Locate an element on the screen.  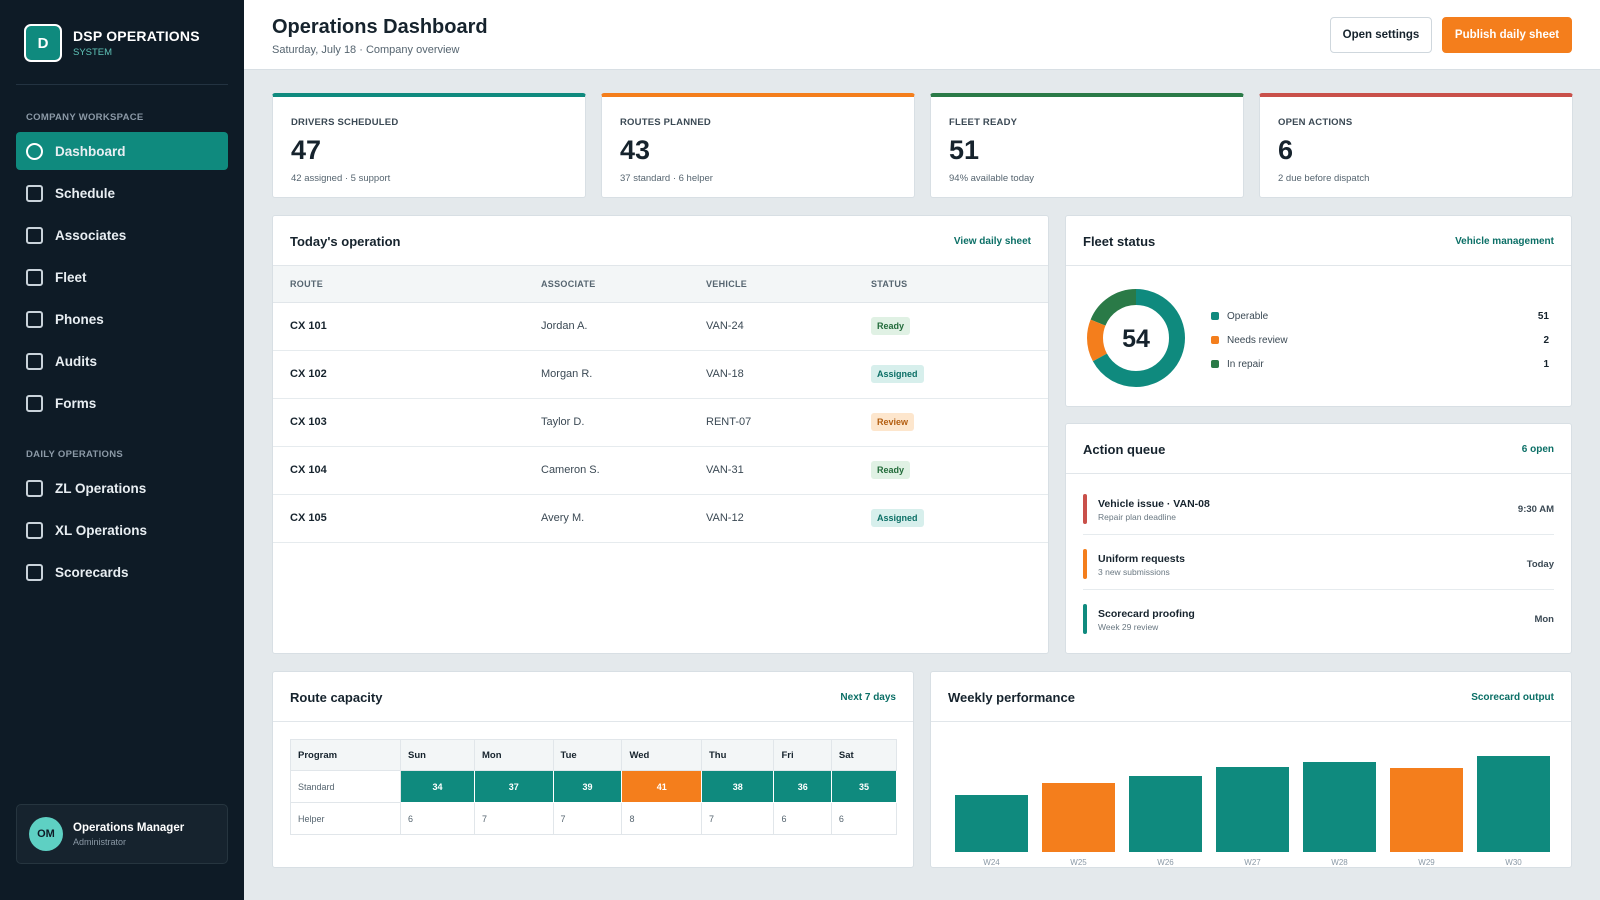
user-card: OM Operations Manager Administrator is located at coordinates (122, 834).